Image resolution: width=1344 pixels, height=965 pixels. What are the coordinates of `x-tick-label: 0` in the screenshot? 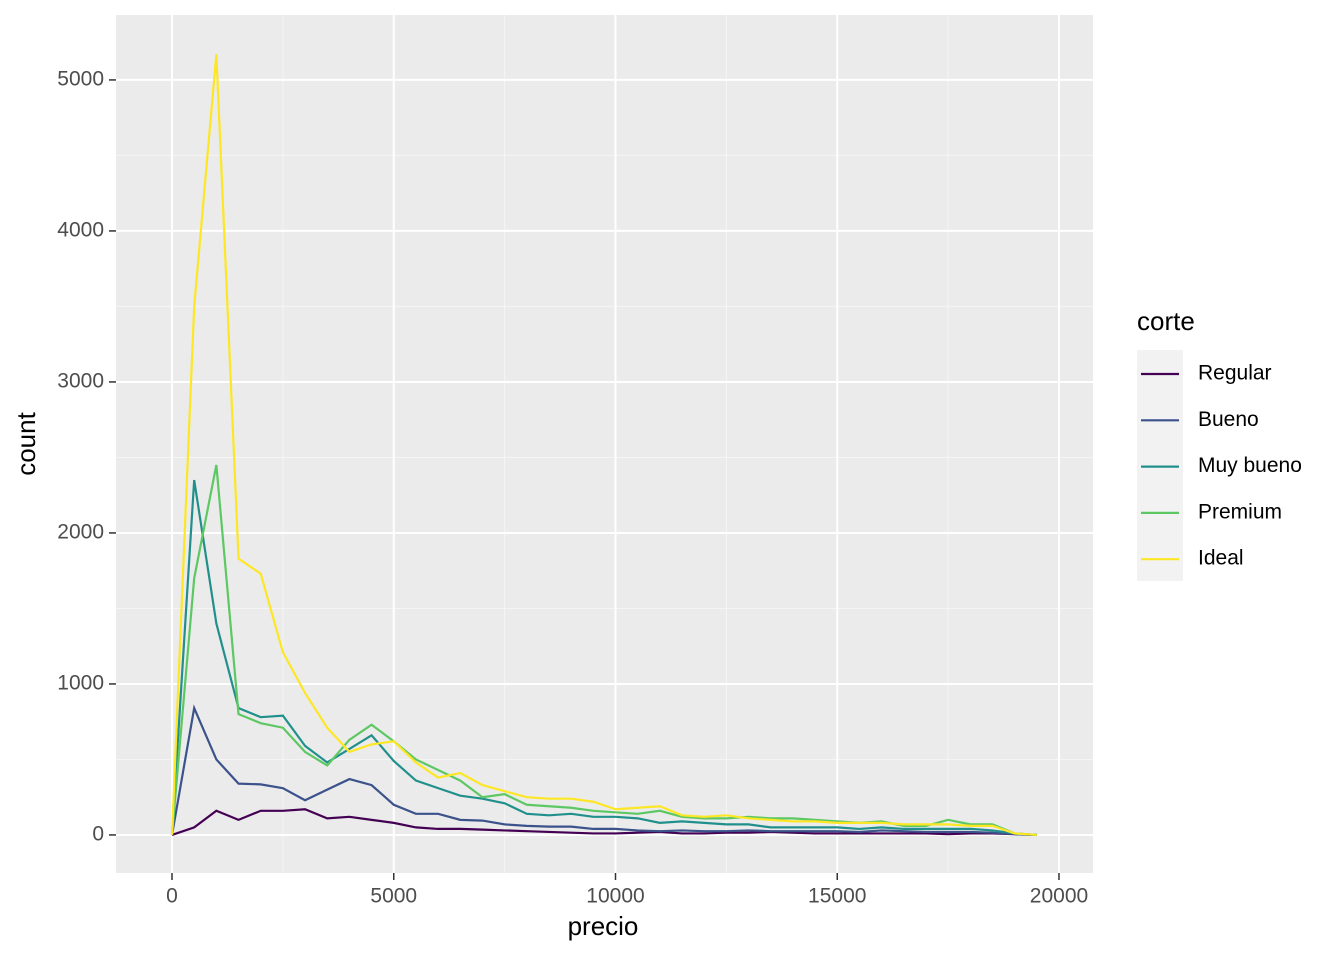 It's located at (172, 896).